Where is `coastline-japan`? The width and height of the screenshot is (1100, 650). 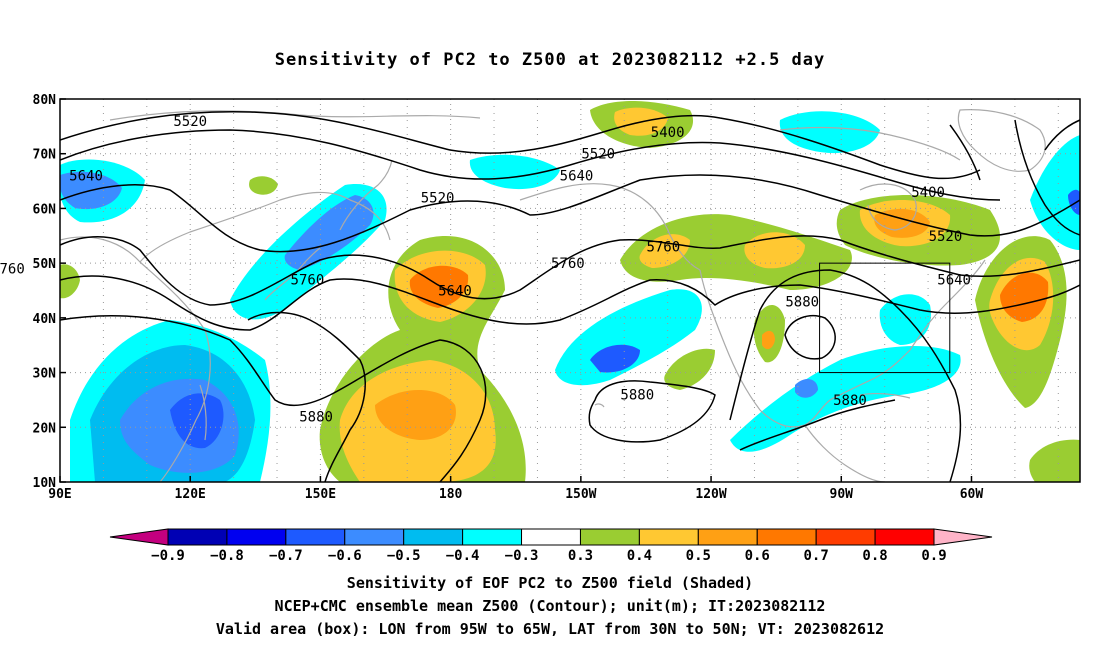
coastline-japan is located at coordinates (292, 274).